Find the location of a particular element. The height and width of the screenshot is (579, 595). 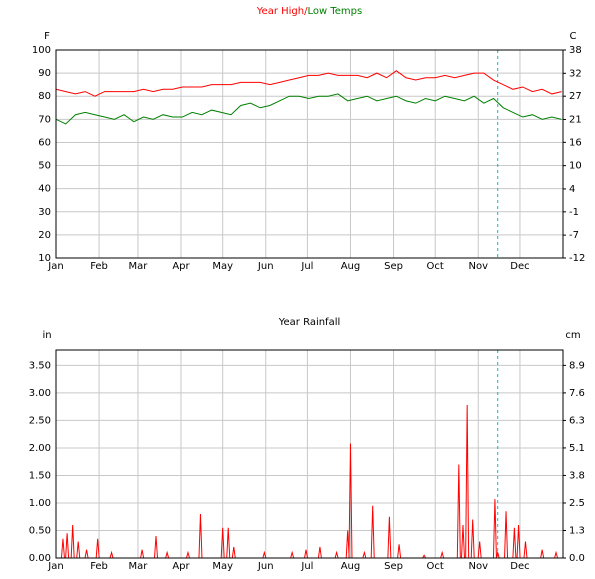

y-axis-label: F is located at coordinates (47, 36).